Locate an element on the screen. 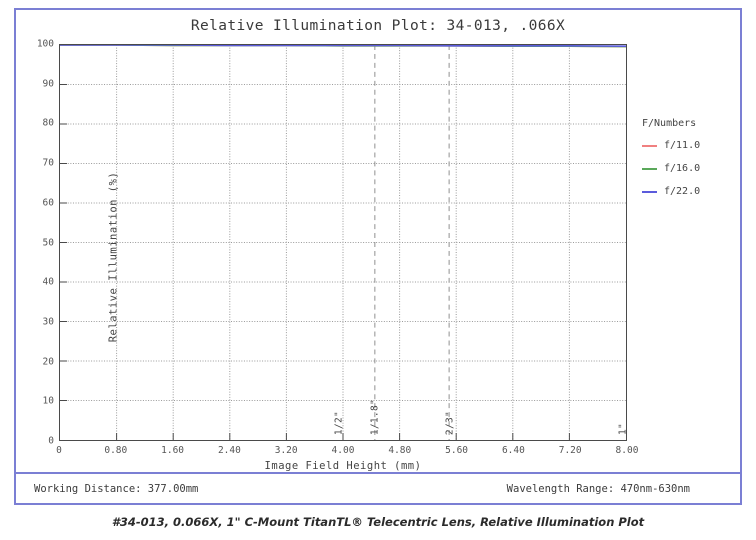  x-tick-label: 0 is located at coordinates (59, 450).